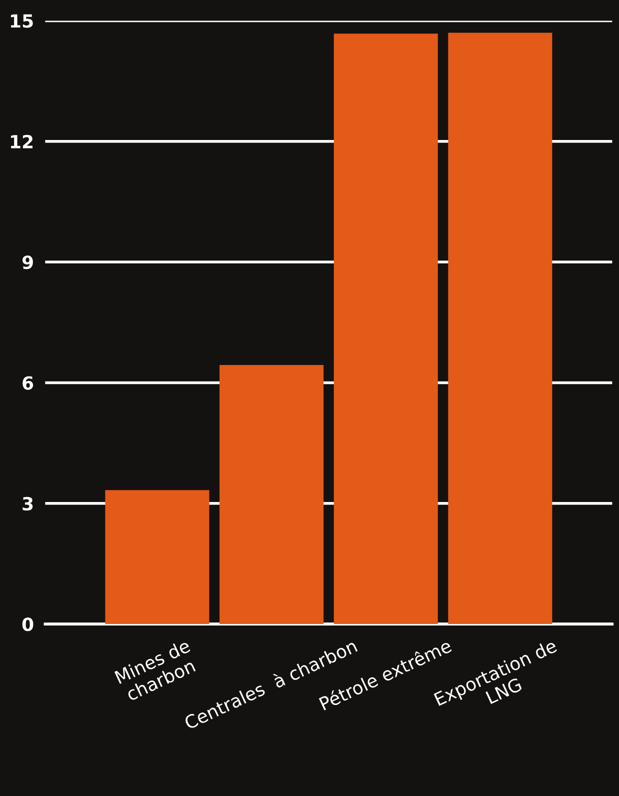 The width and height of the screenshot is (619, 796). I want to click on y-tick-label: 0, so click(28, 625).